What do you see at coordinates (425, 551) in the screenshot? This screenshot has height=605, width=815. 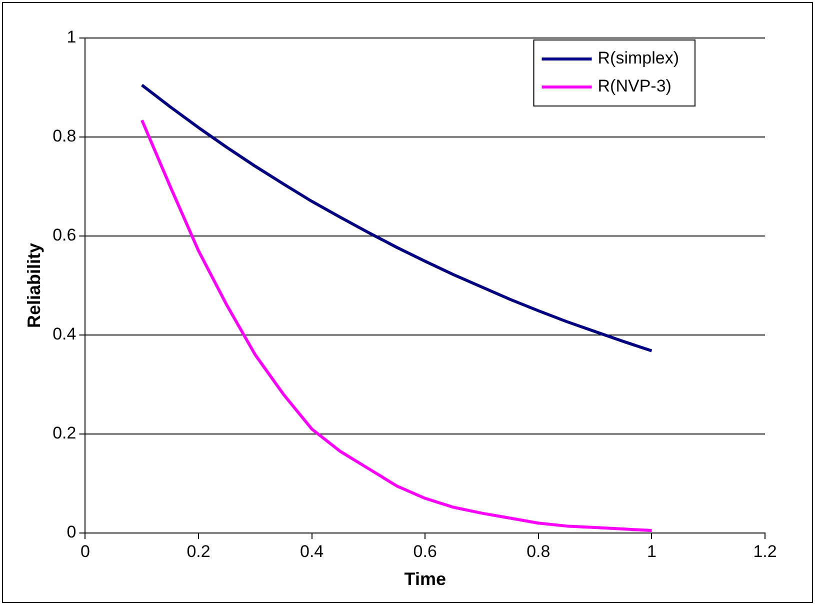 I see `x-tick-label: 0.6` at bounding box center [425, 551].